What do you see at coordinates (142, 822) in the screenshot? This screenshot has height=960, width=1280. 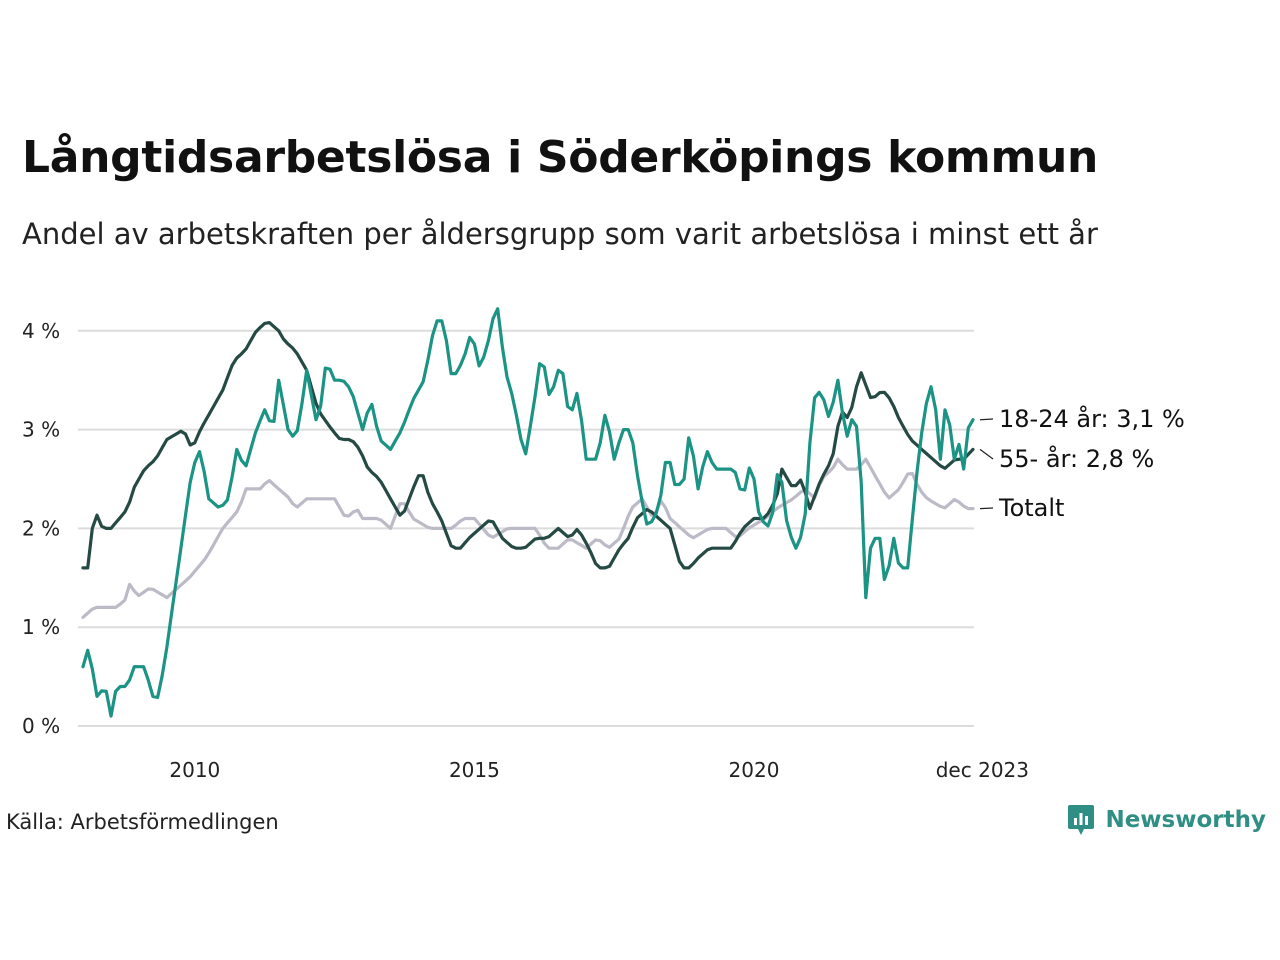 I see `source-note: Källa: Arbetsförmedlingen` at bounding box center [142, 822].